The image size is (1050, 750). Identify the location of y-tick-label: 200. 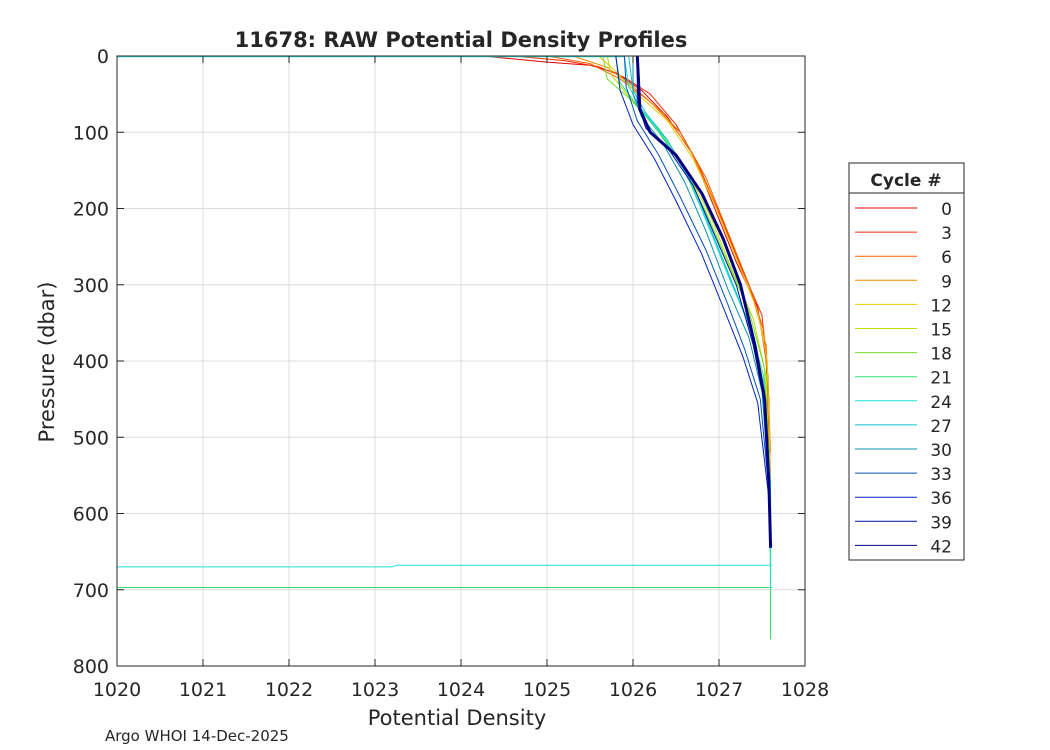
(91, 210).